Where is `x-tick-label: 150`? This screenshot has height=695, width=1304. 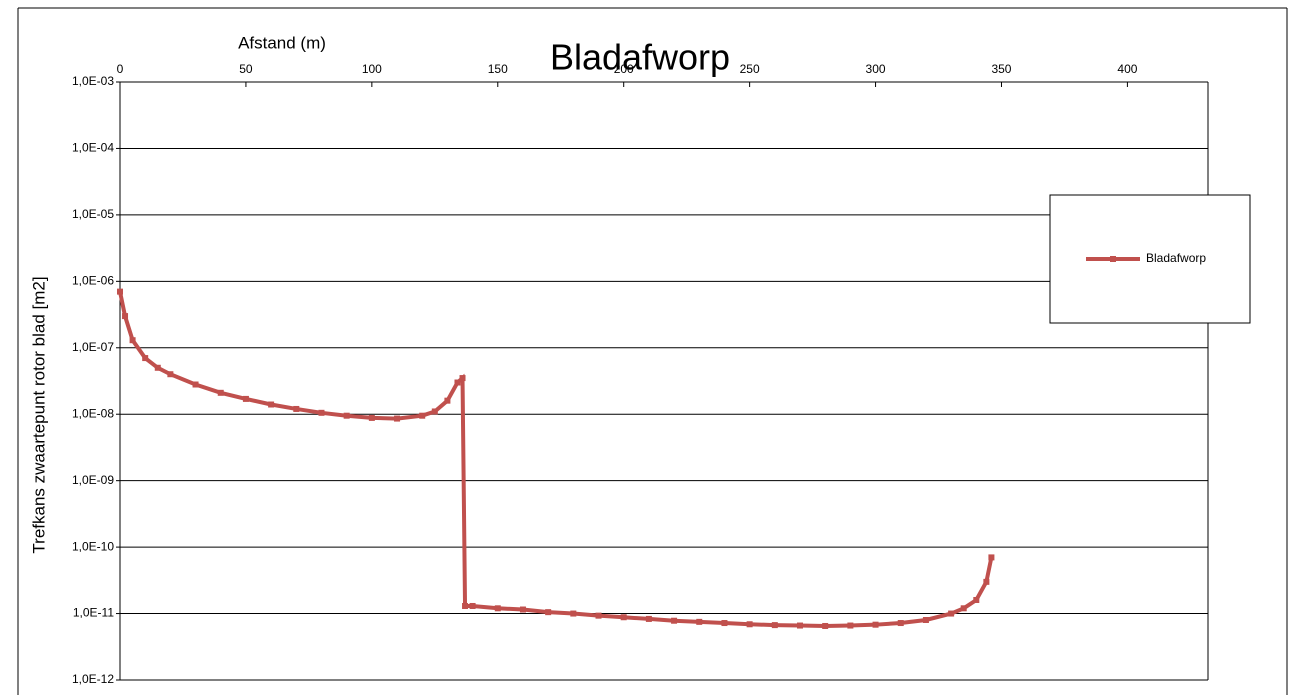 x-tick-label: 150 is located at coordinates (498, 69).